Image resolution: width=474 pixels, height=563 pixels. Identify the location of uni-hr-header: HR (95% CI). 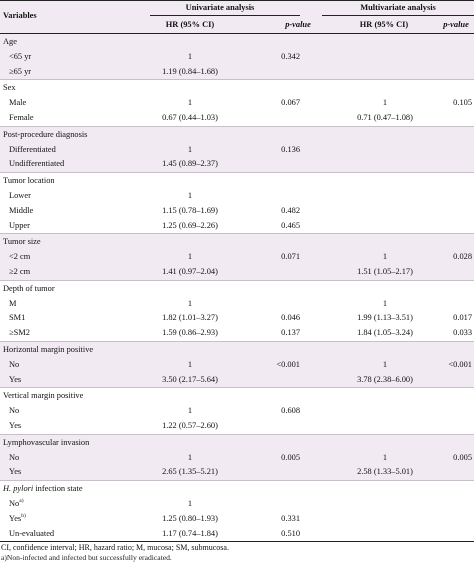
(190, 24).